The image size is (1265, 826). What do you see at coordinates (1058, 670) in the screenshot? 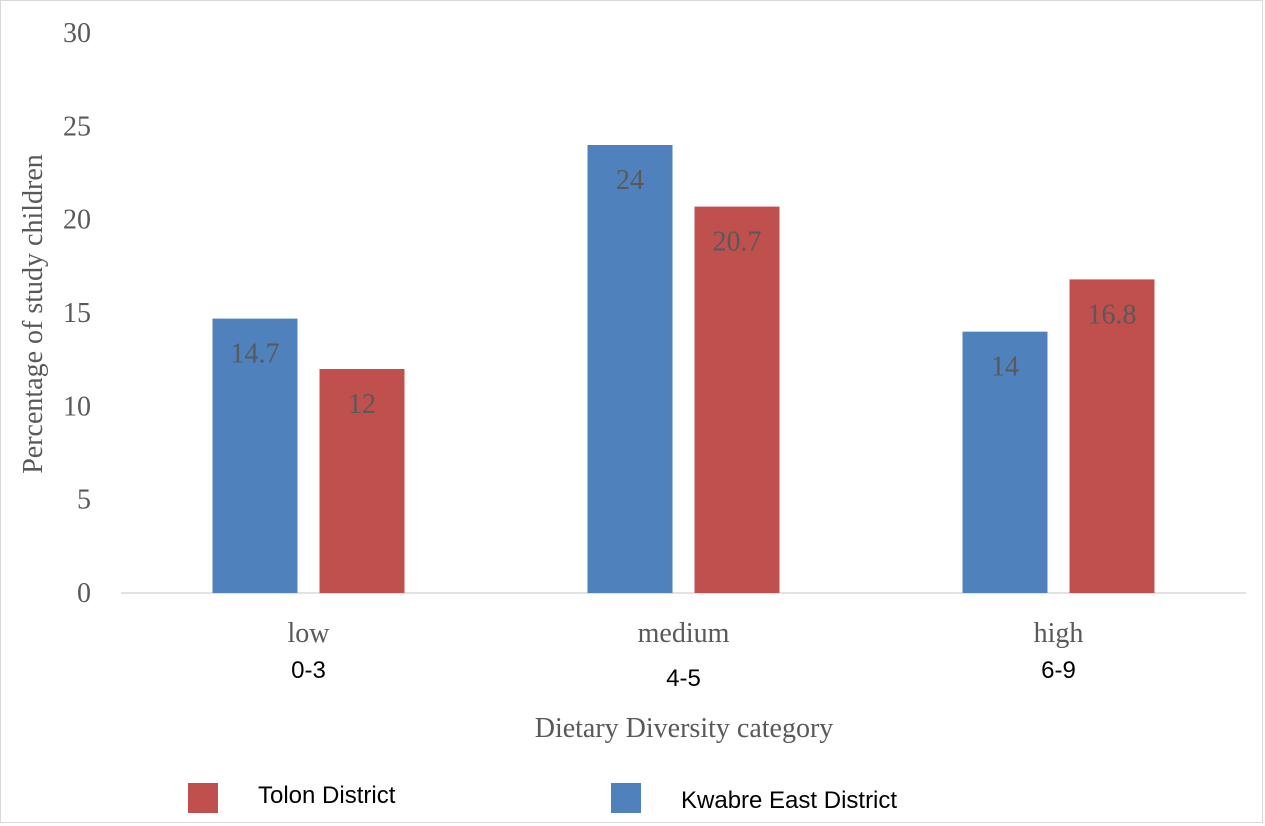
I see `x-tick-range-label: 6-9` at bounding box center [1058, 670].